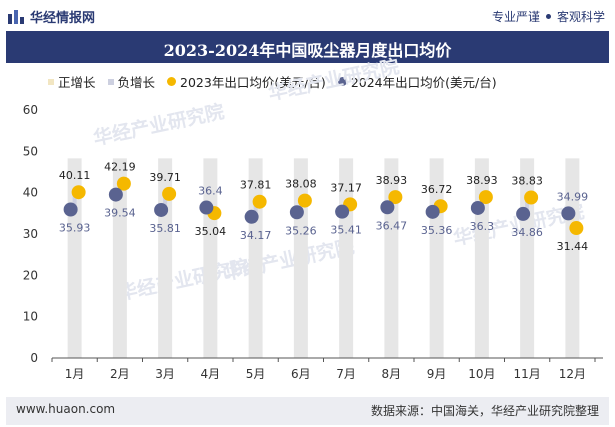 This screenshot has height=427, width=615. What do you see at coordinates (342, 81) in the screenshot?
I see `series-2024-dot-icon` at bounding box center [342, 81].